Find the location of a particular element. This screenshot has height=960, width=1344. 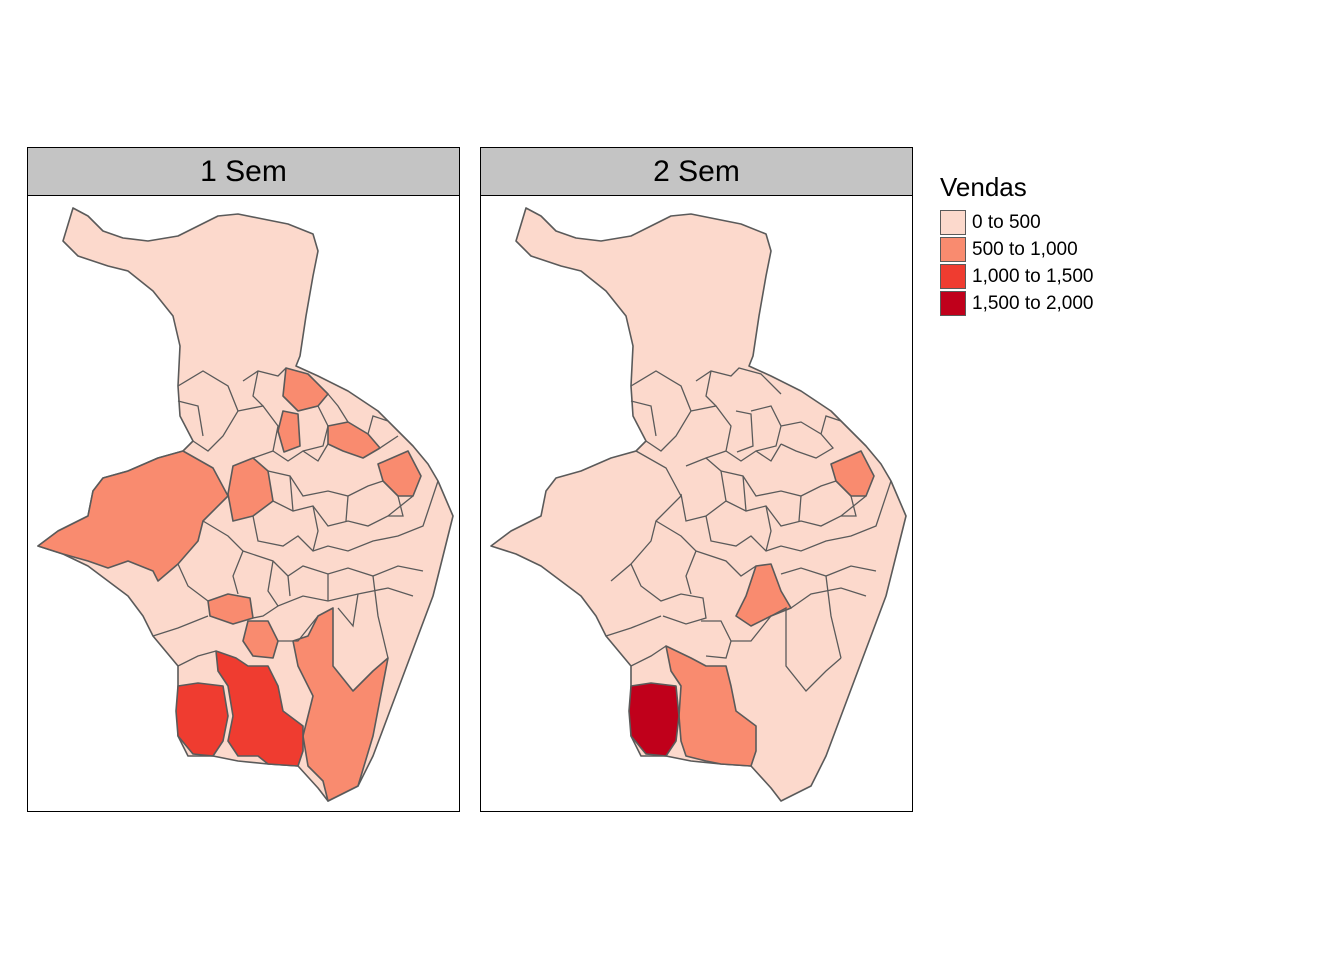

legend-label: 1,500 to 2,000 is located at coordinates (1033, 303).